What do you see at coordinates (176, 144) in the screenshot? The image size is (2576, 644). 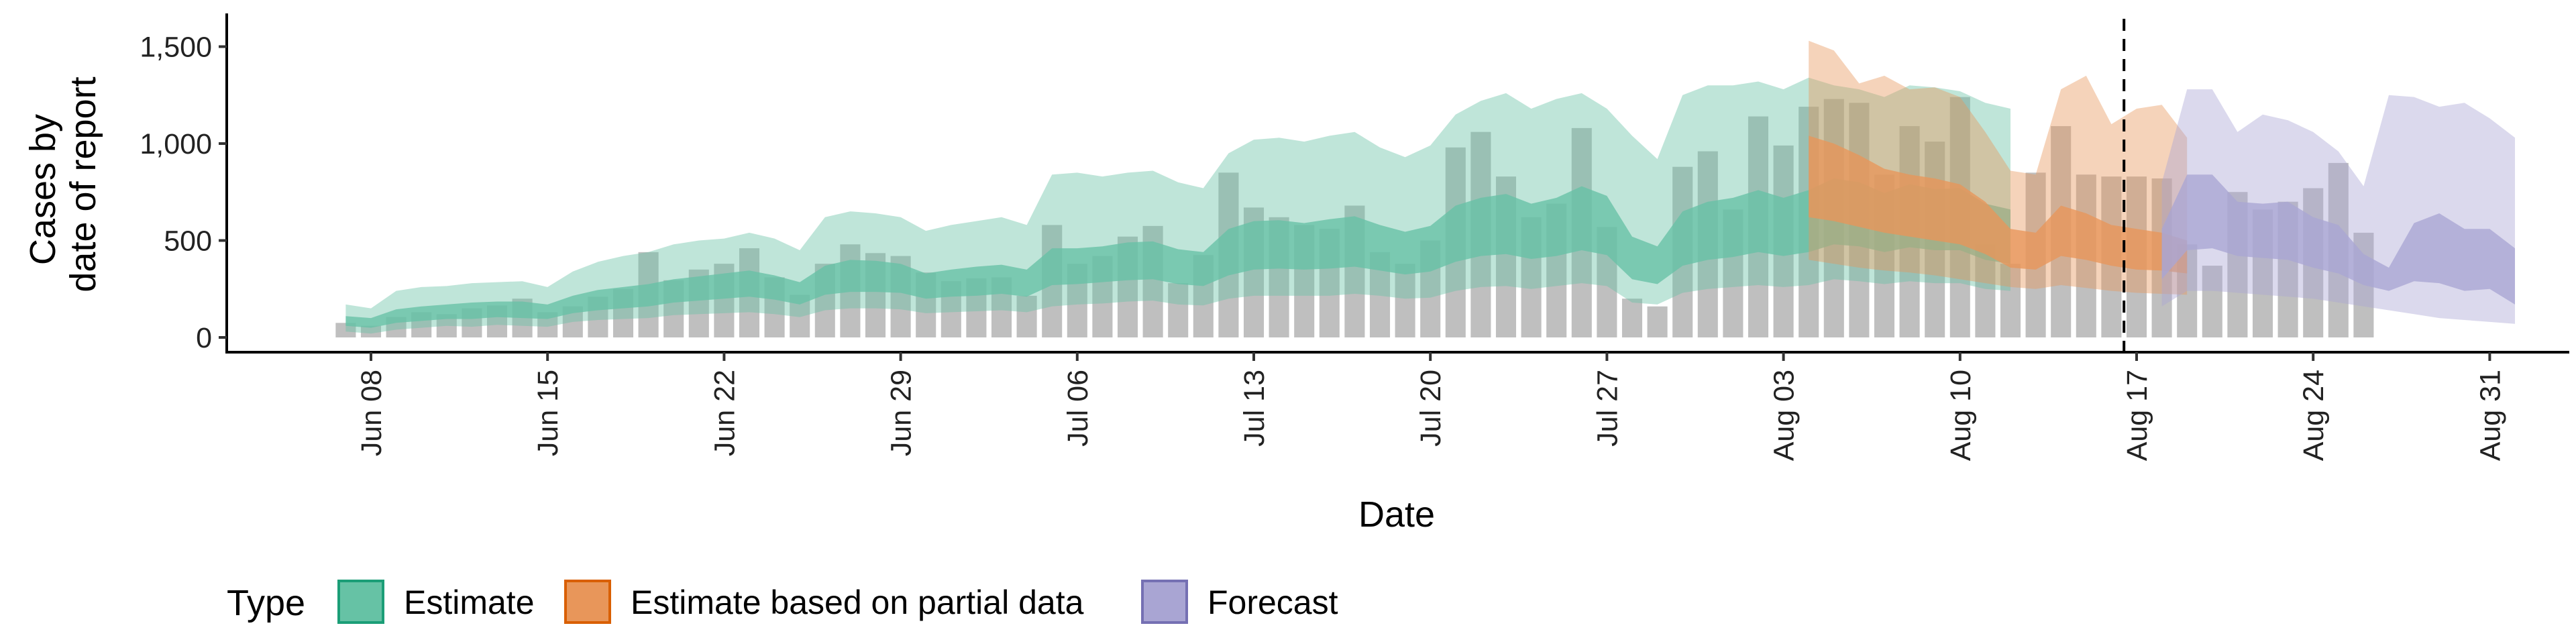 I see `y-tick-label-2: 1,000` at bounding box center [176, 144].